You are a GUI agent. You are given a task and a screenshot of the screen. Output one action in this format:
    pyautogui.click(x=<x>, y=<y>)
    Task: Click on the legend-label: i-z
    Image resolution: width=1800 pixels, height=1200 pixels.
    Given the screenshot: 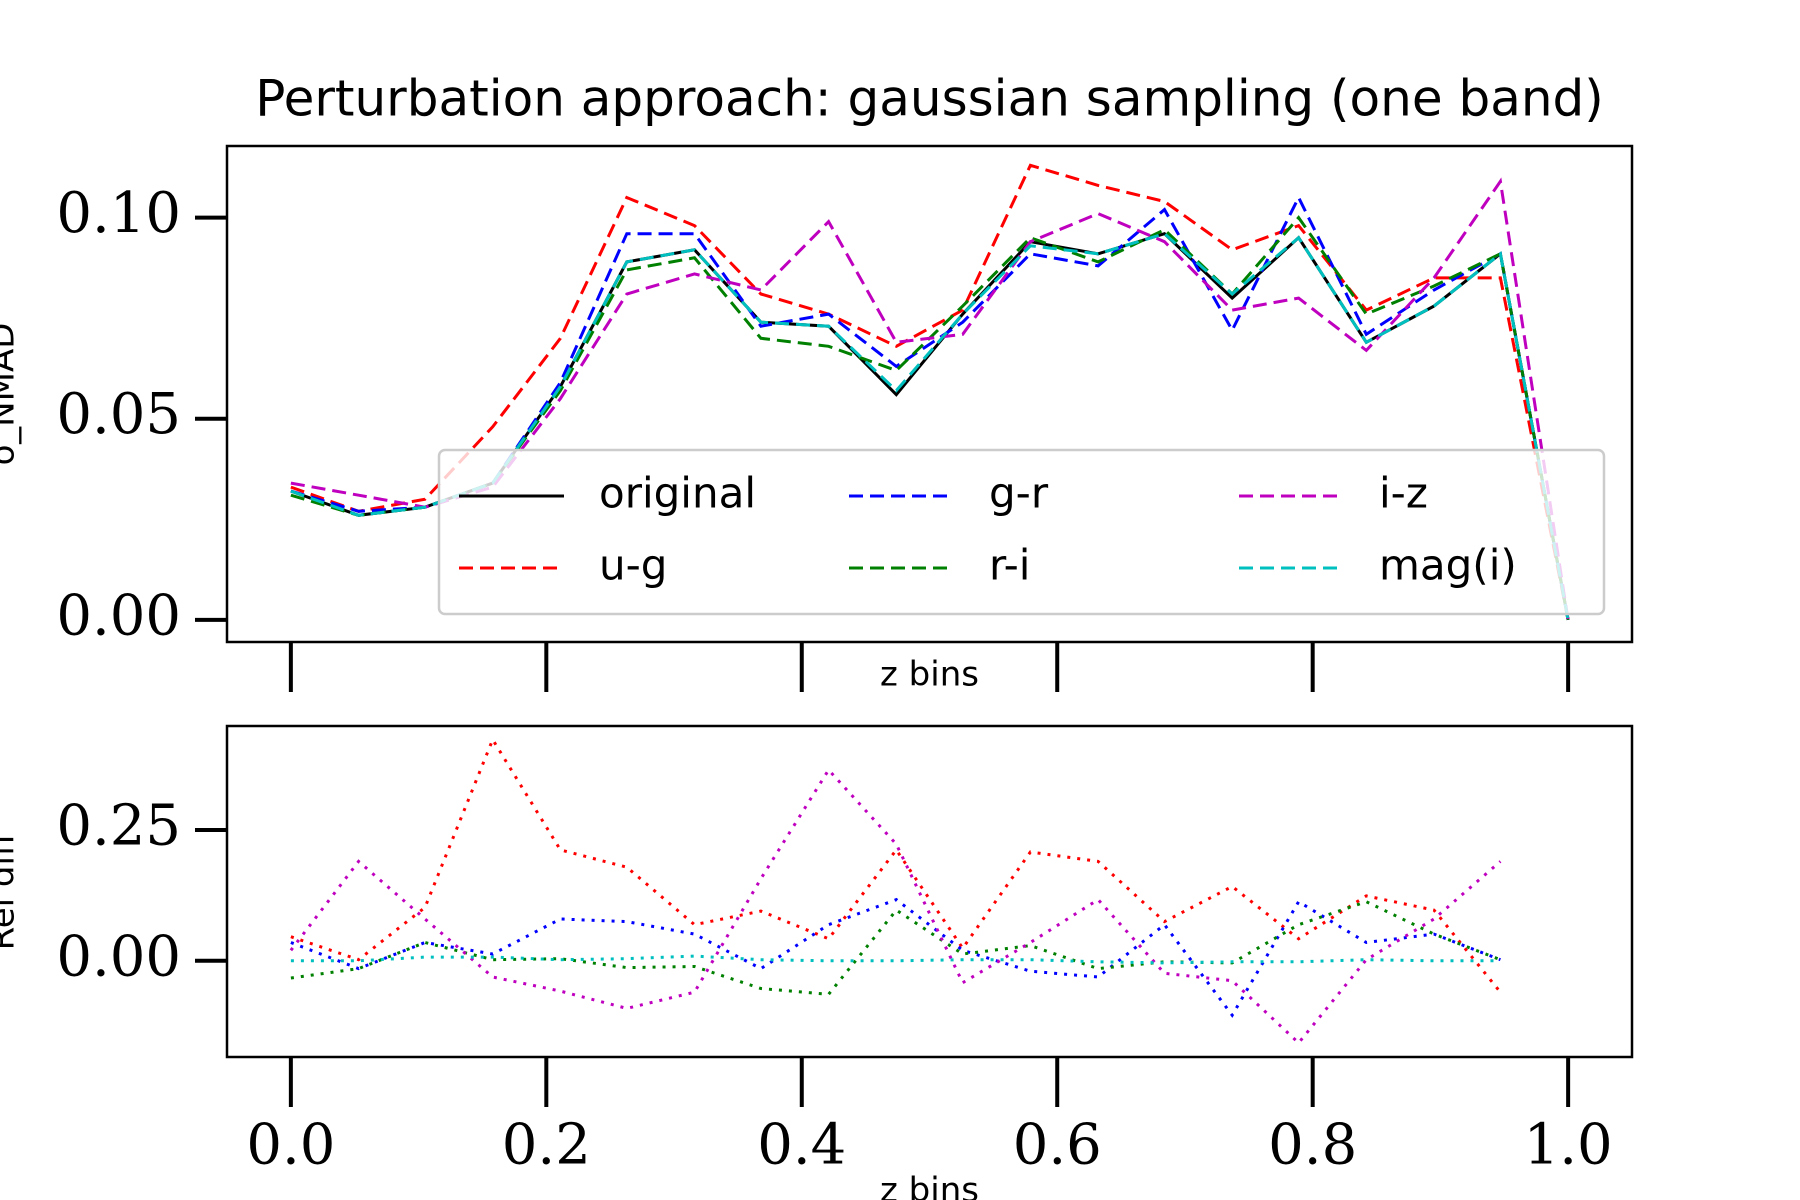 What is the action you would take?
    pyautogui.click(x=1403, y=493)
    